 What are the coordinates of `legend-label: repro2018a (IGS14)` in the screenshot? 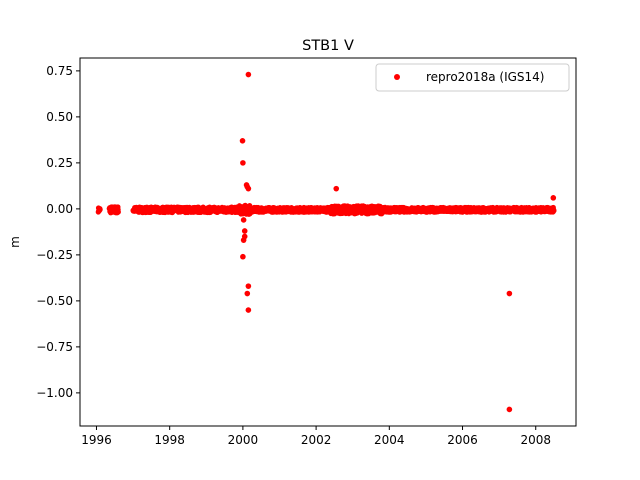 It's located at (485, 77).